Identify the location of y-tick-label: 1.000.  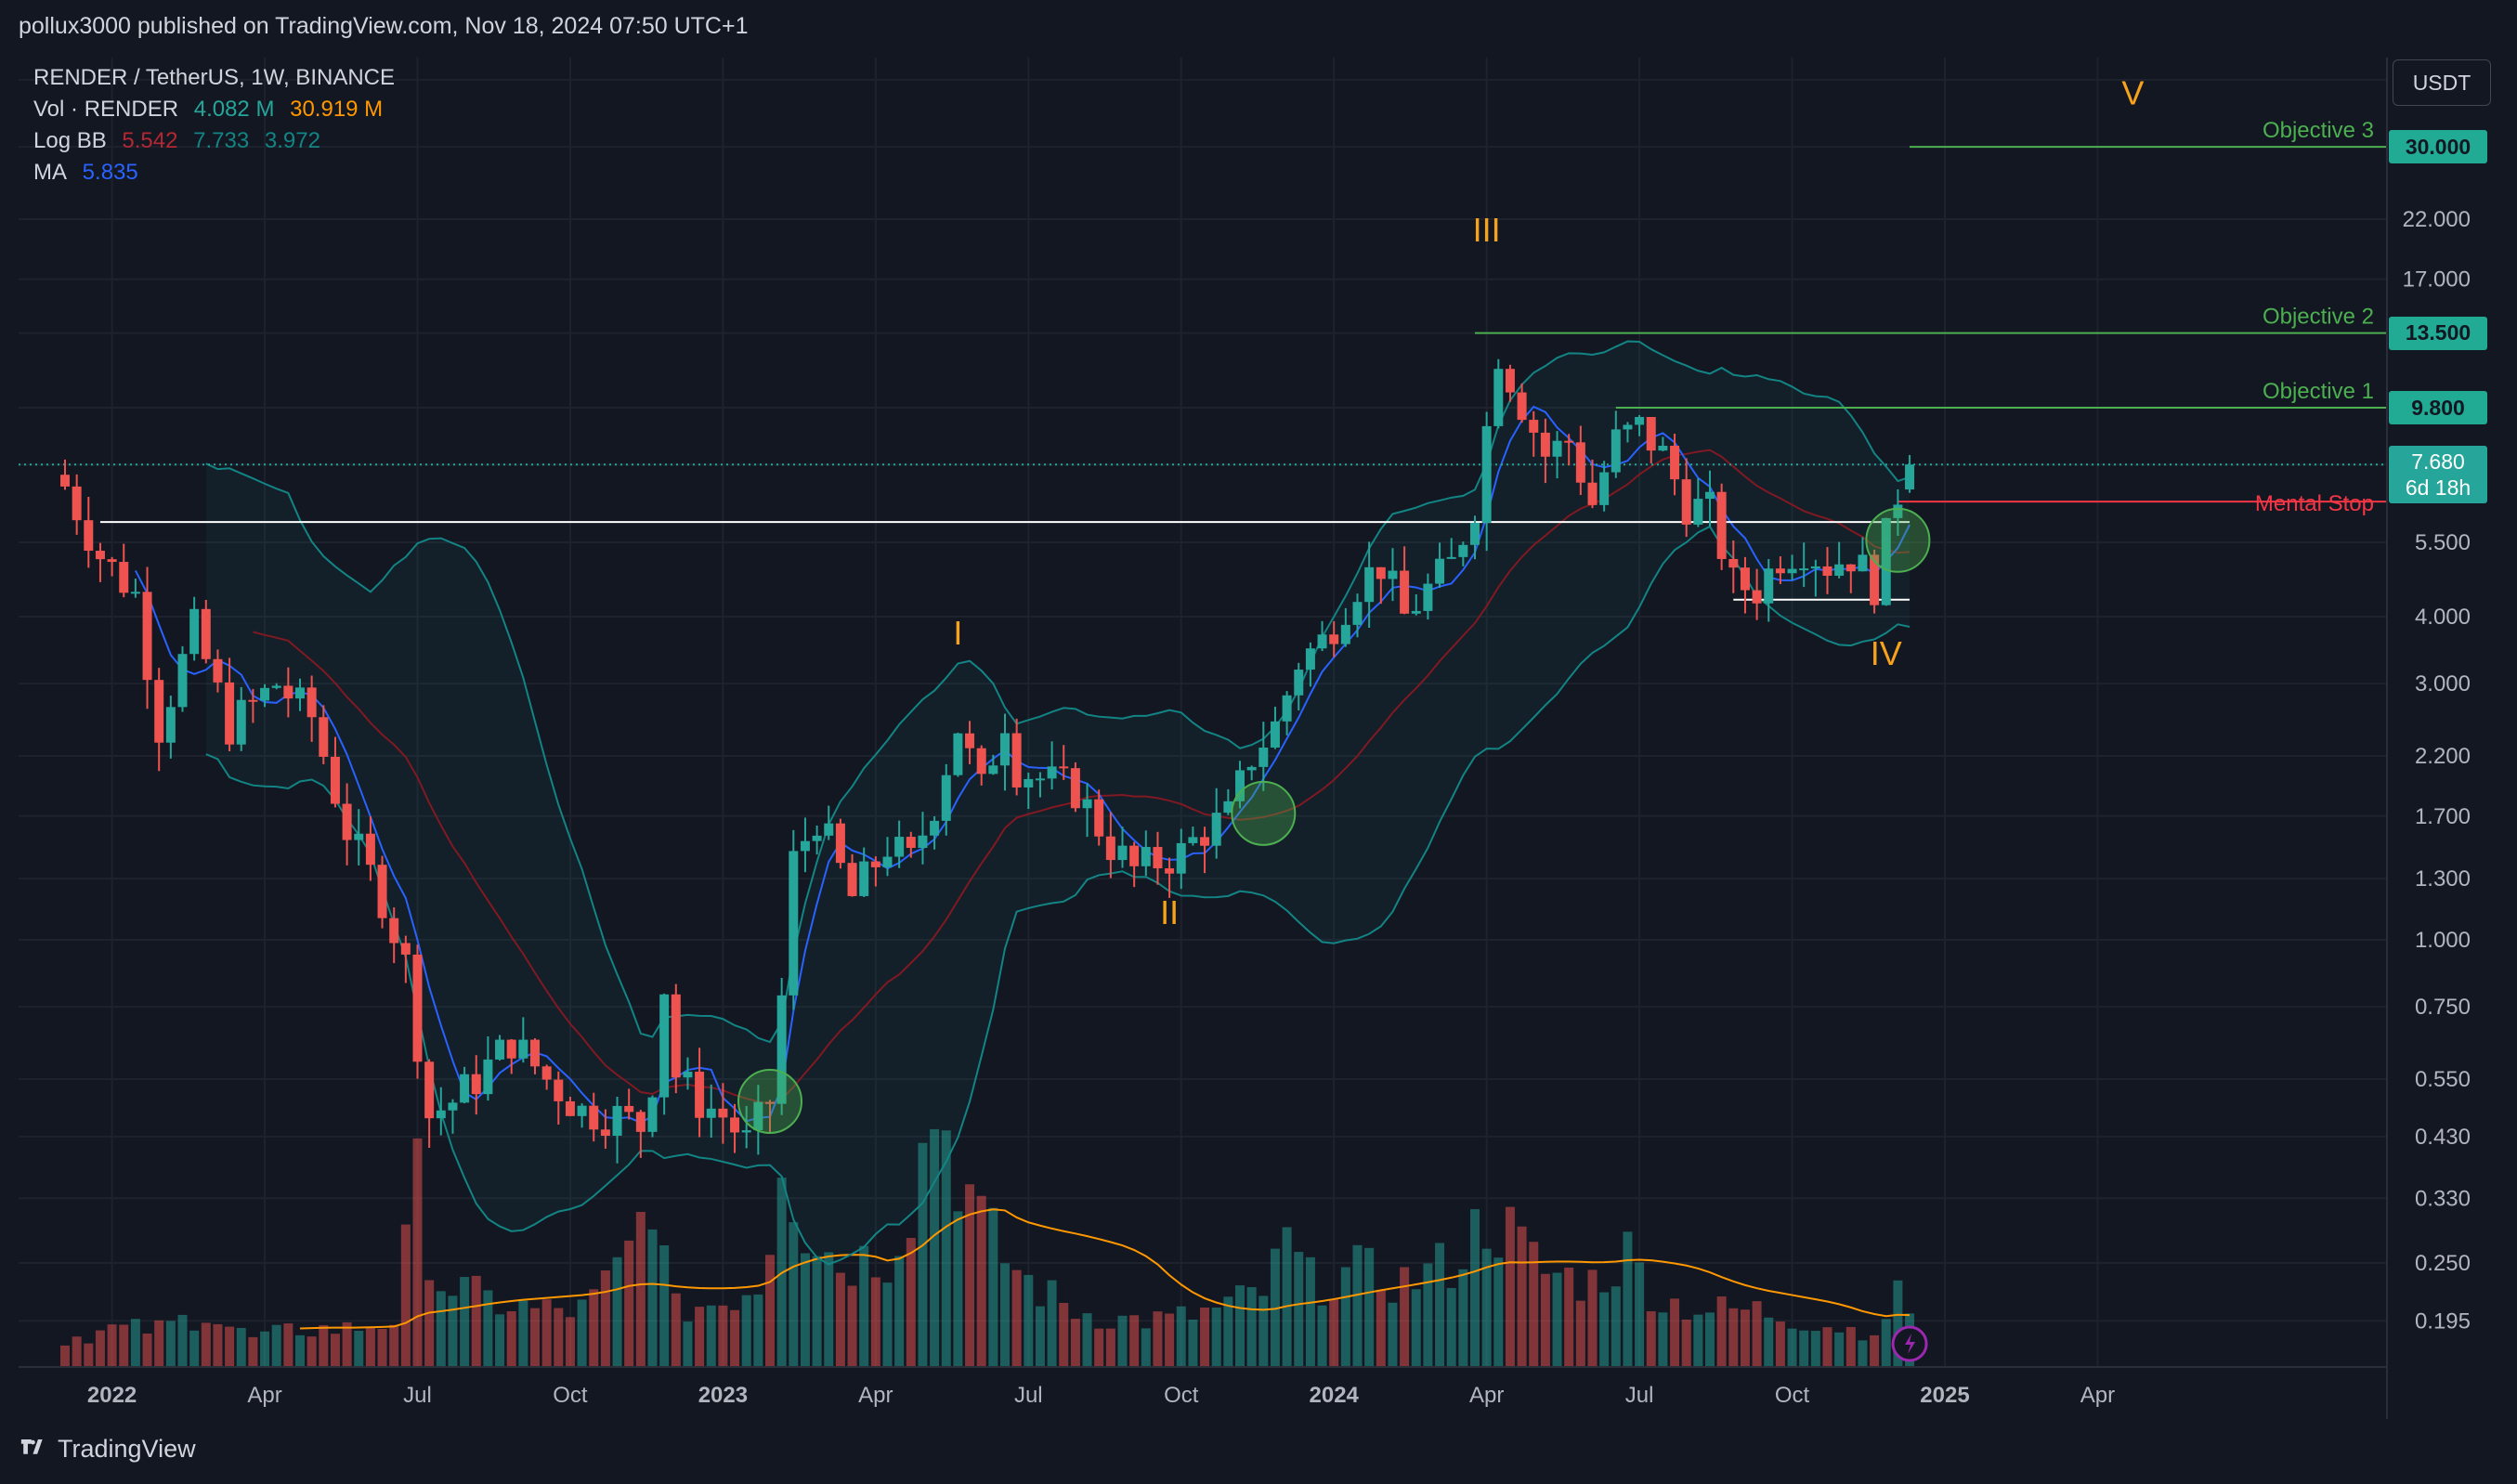
(2443, 940).